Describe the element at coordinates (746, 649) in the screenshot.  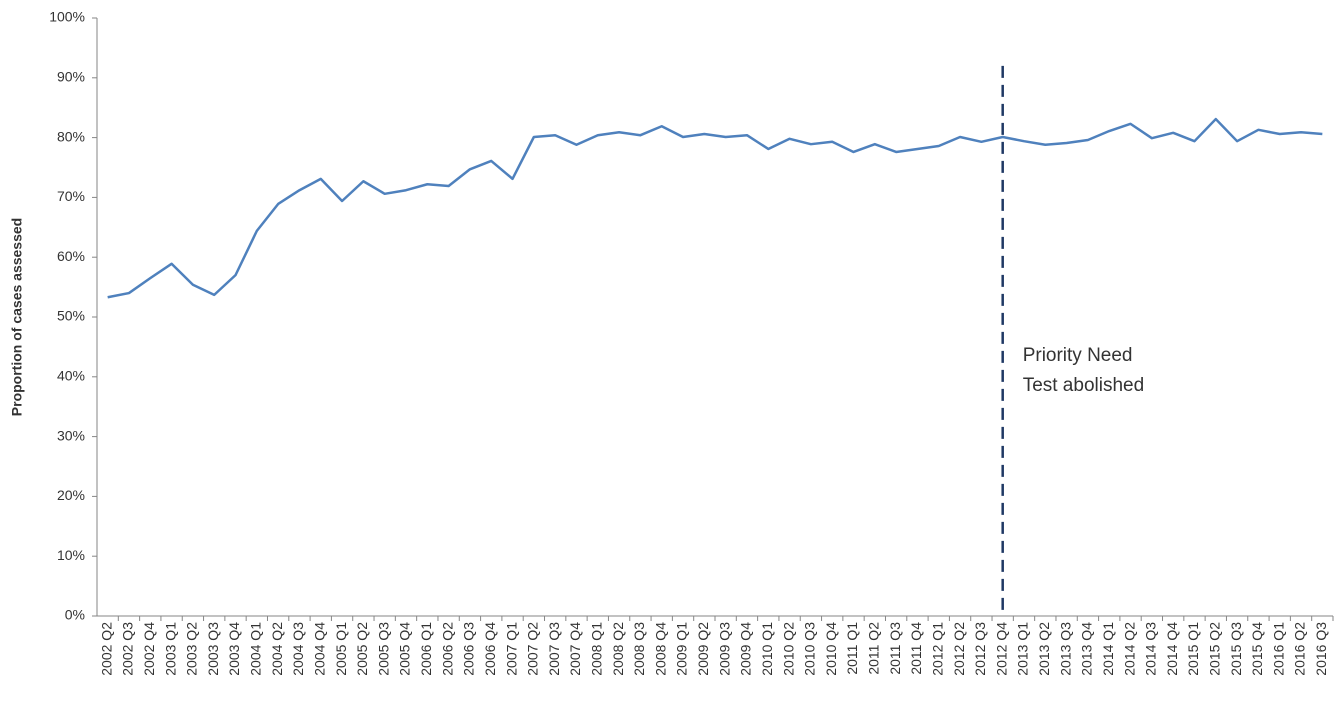
I see `x-tick-label: 2009 Q4` at that location.